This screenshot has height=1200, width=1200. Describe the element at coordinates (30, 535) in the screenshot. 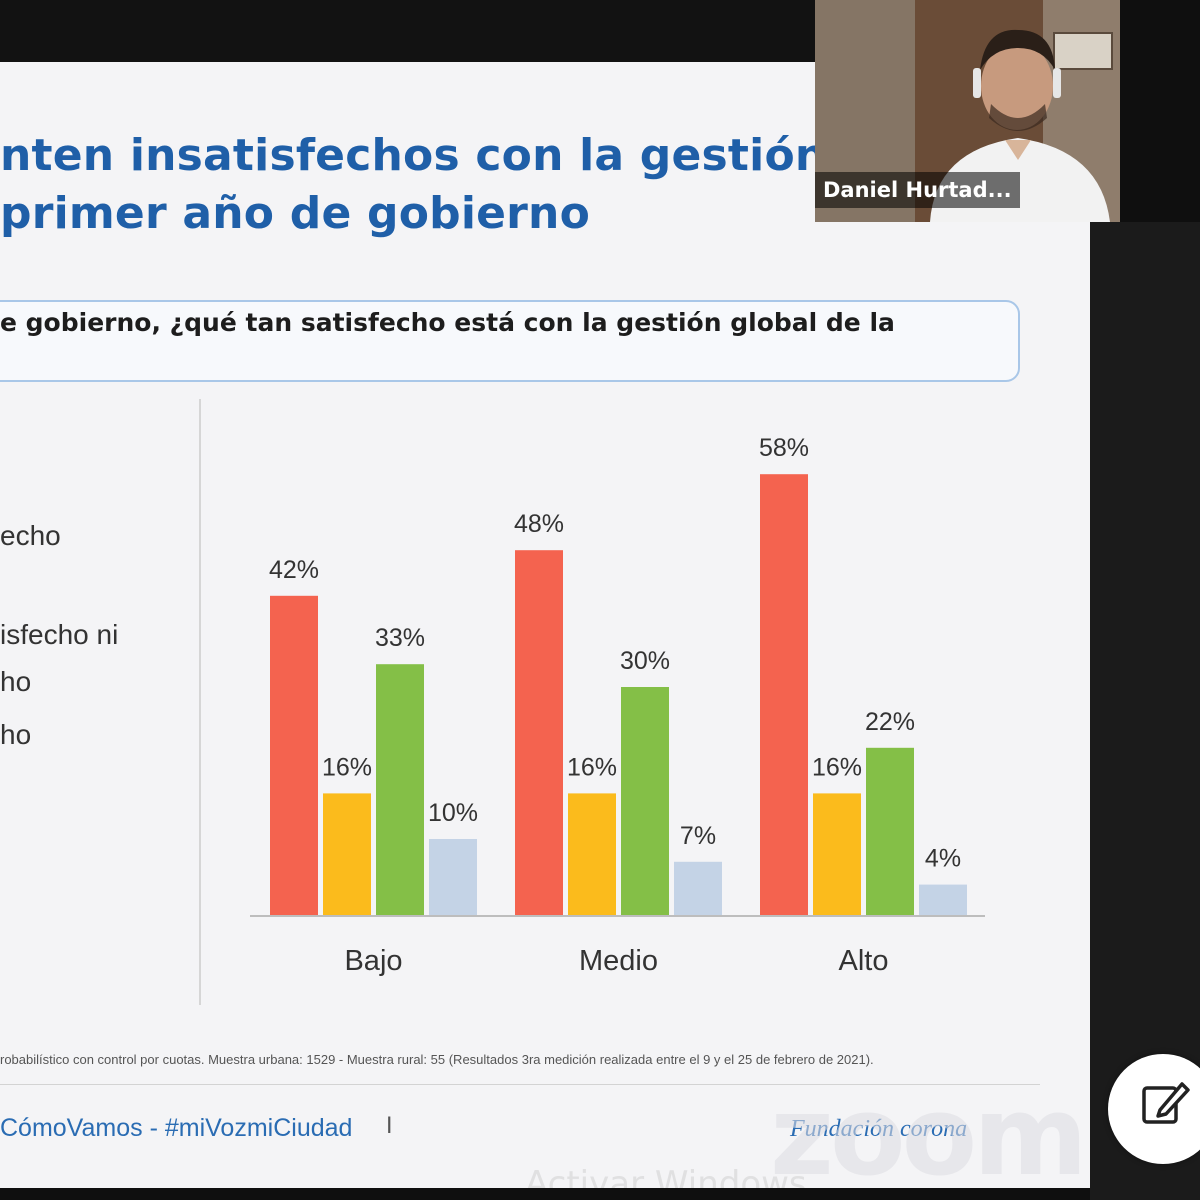

I see `legend-item-1: echo` at that location.